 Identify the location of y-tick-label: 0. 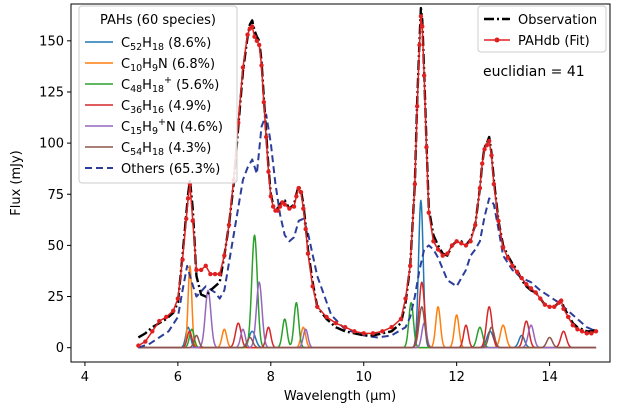
(60, 348).